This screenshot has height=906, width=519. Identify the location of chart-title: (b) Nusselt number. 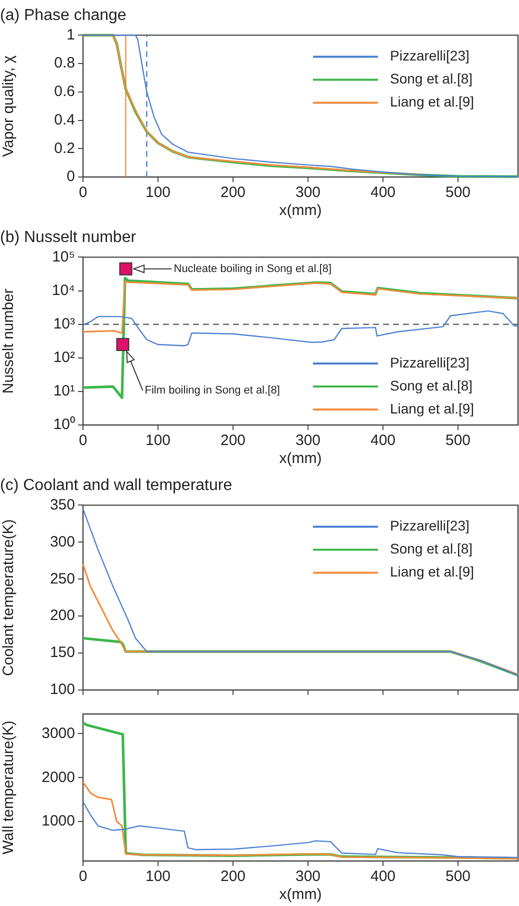
(68, 237).